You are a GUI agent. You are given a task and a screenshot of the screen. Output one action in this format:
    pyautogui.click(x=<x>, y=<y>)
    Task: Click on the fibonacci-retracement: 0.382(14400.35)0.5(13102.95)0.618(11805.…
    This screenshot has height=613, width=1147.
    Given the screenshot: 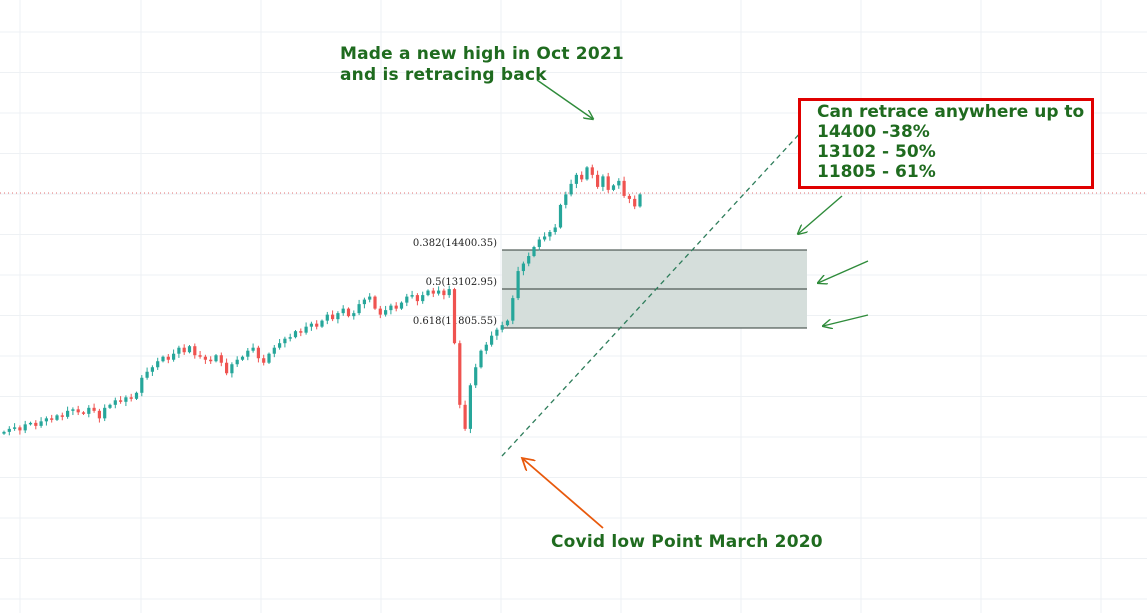 What is the action you would take?
    pyautogui.click(x=610, y=283)
    